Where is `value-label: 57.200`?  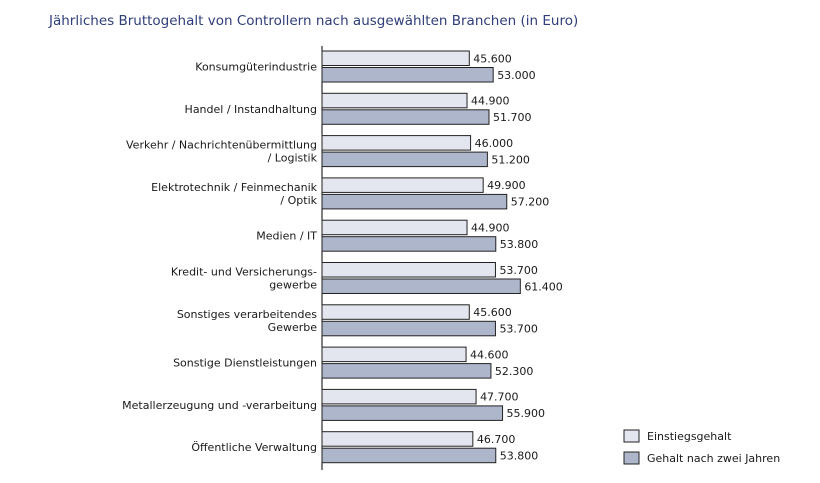 value-label: 57.200 is located at coordinates (530, 202).